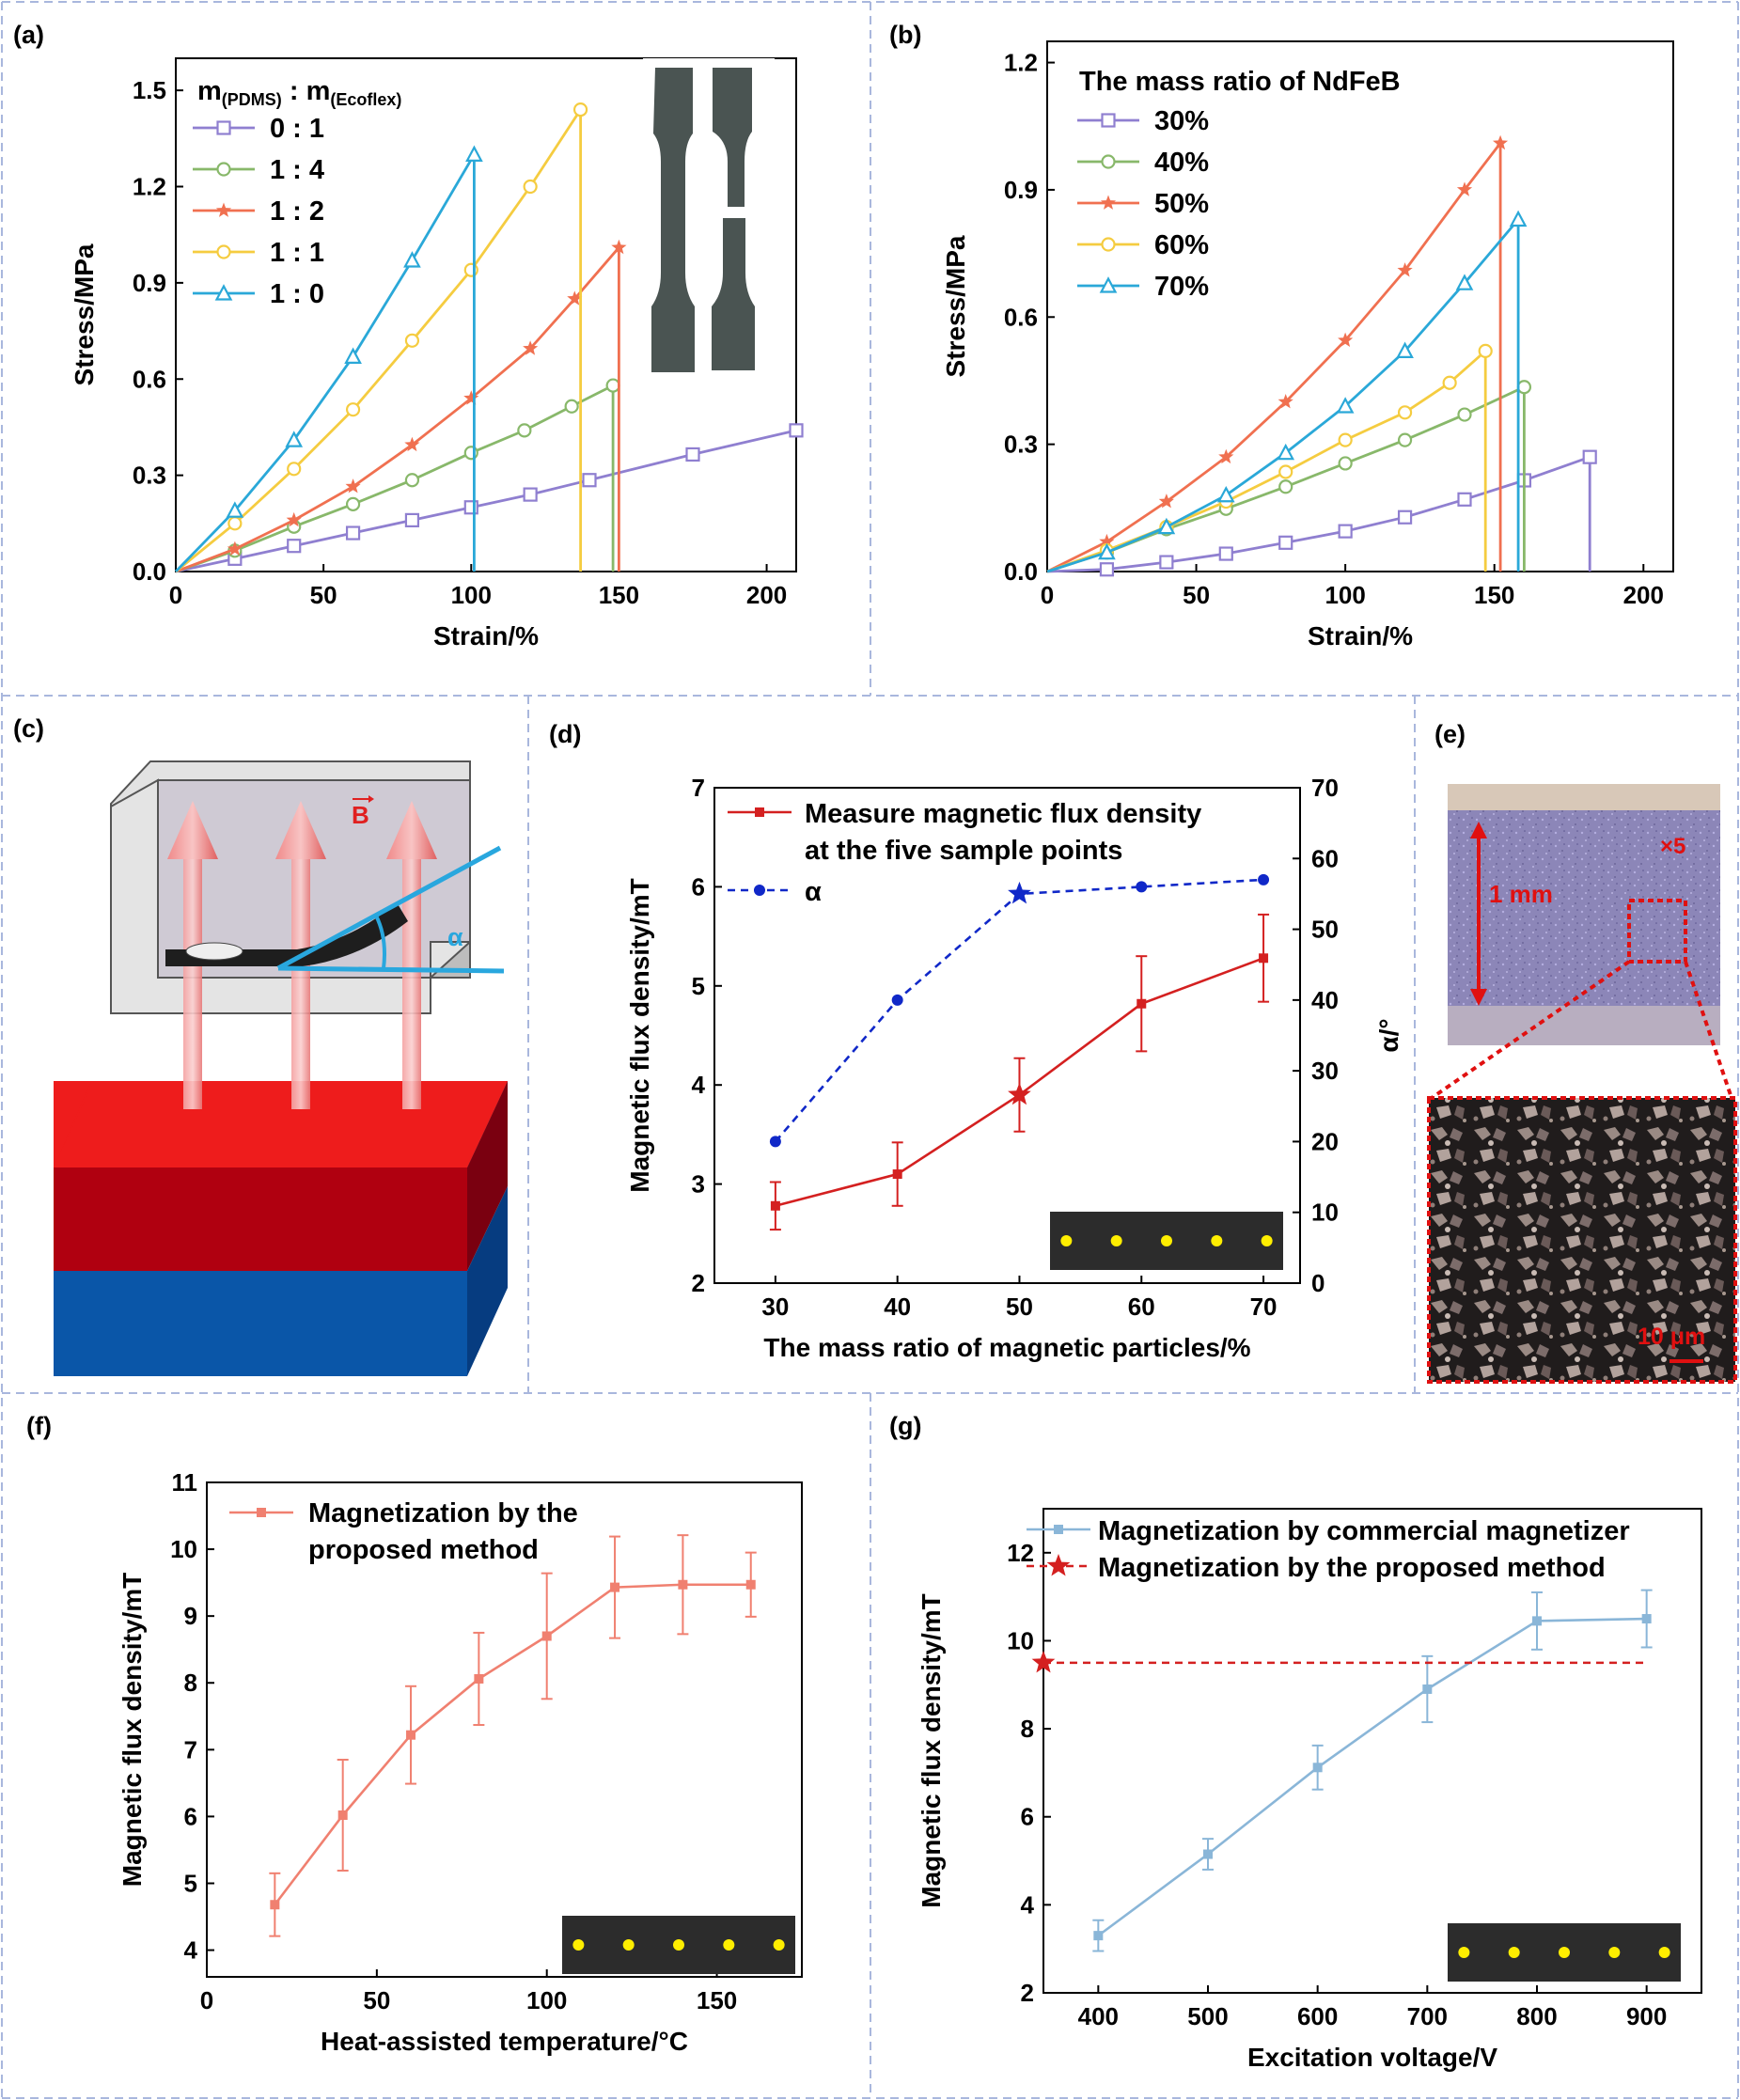 This screenshot has height=2100, width=1740. What do you see at coordinates (472, 595) in the screenshot?
I see `x-tick-label: 100` at bounding box center [472, 595].